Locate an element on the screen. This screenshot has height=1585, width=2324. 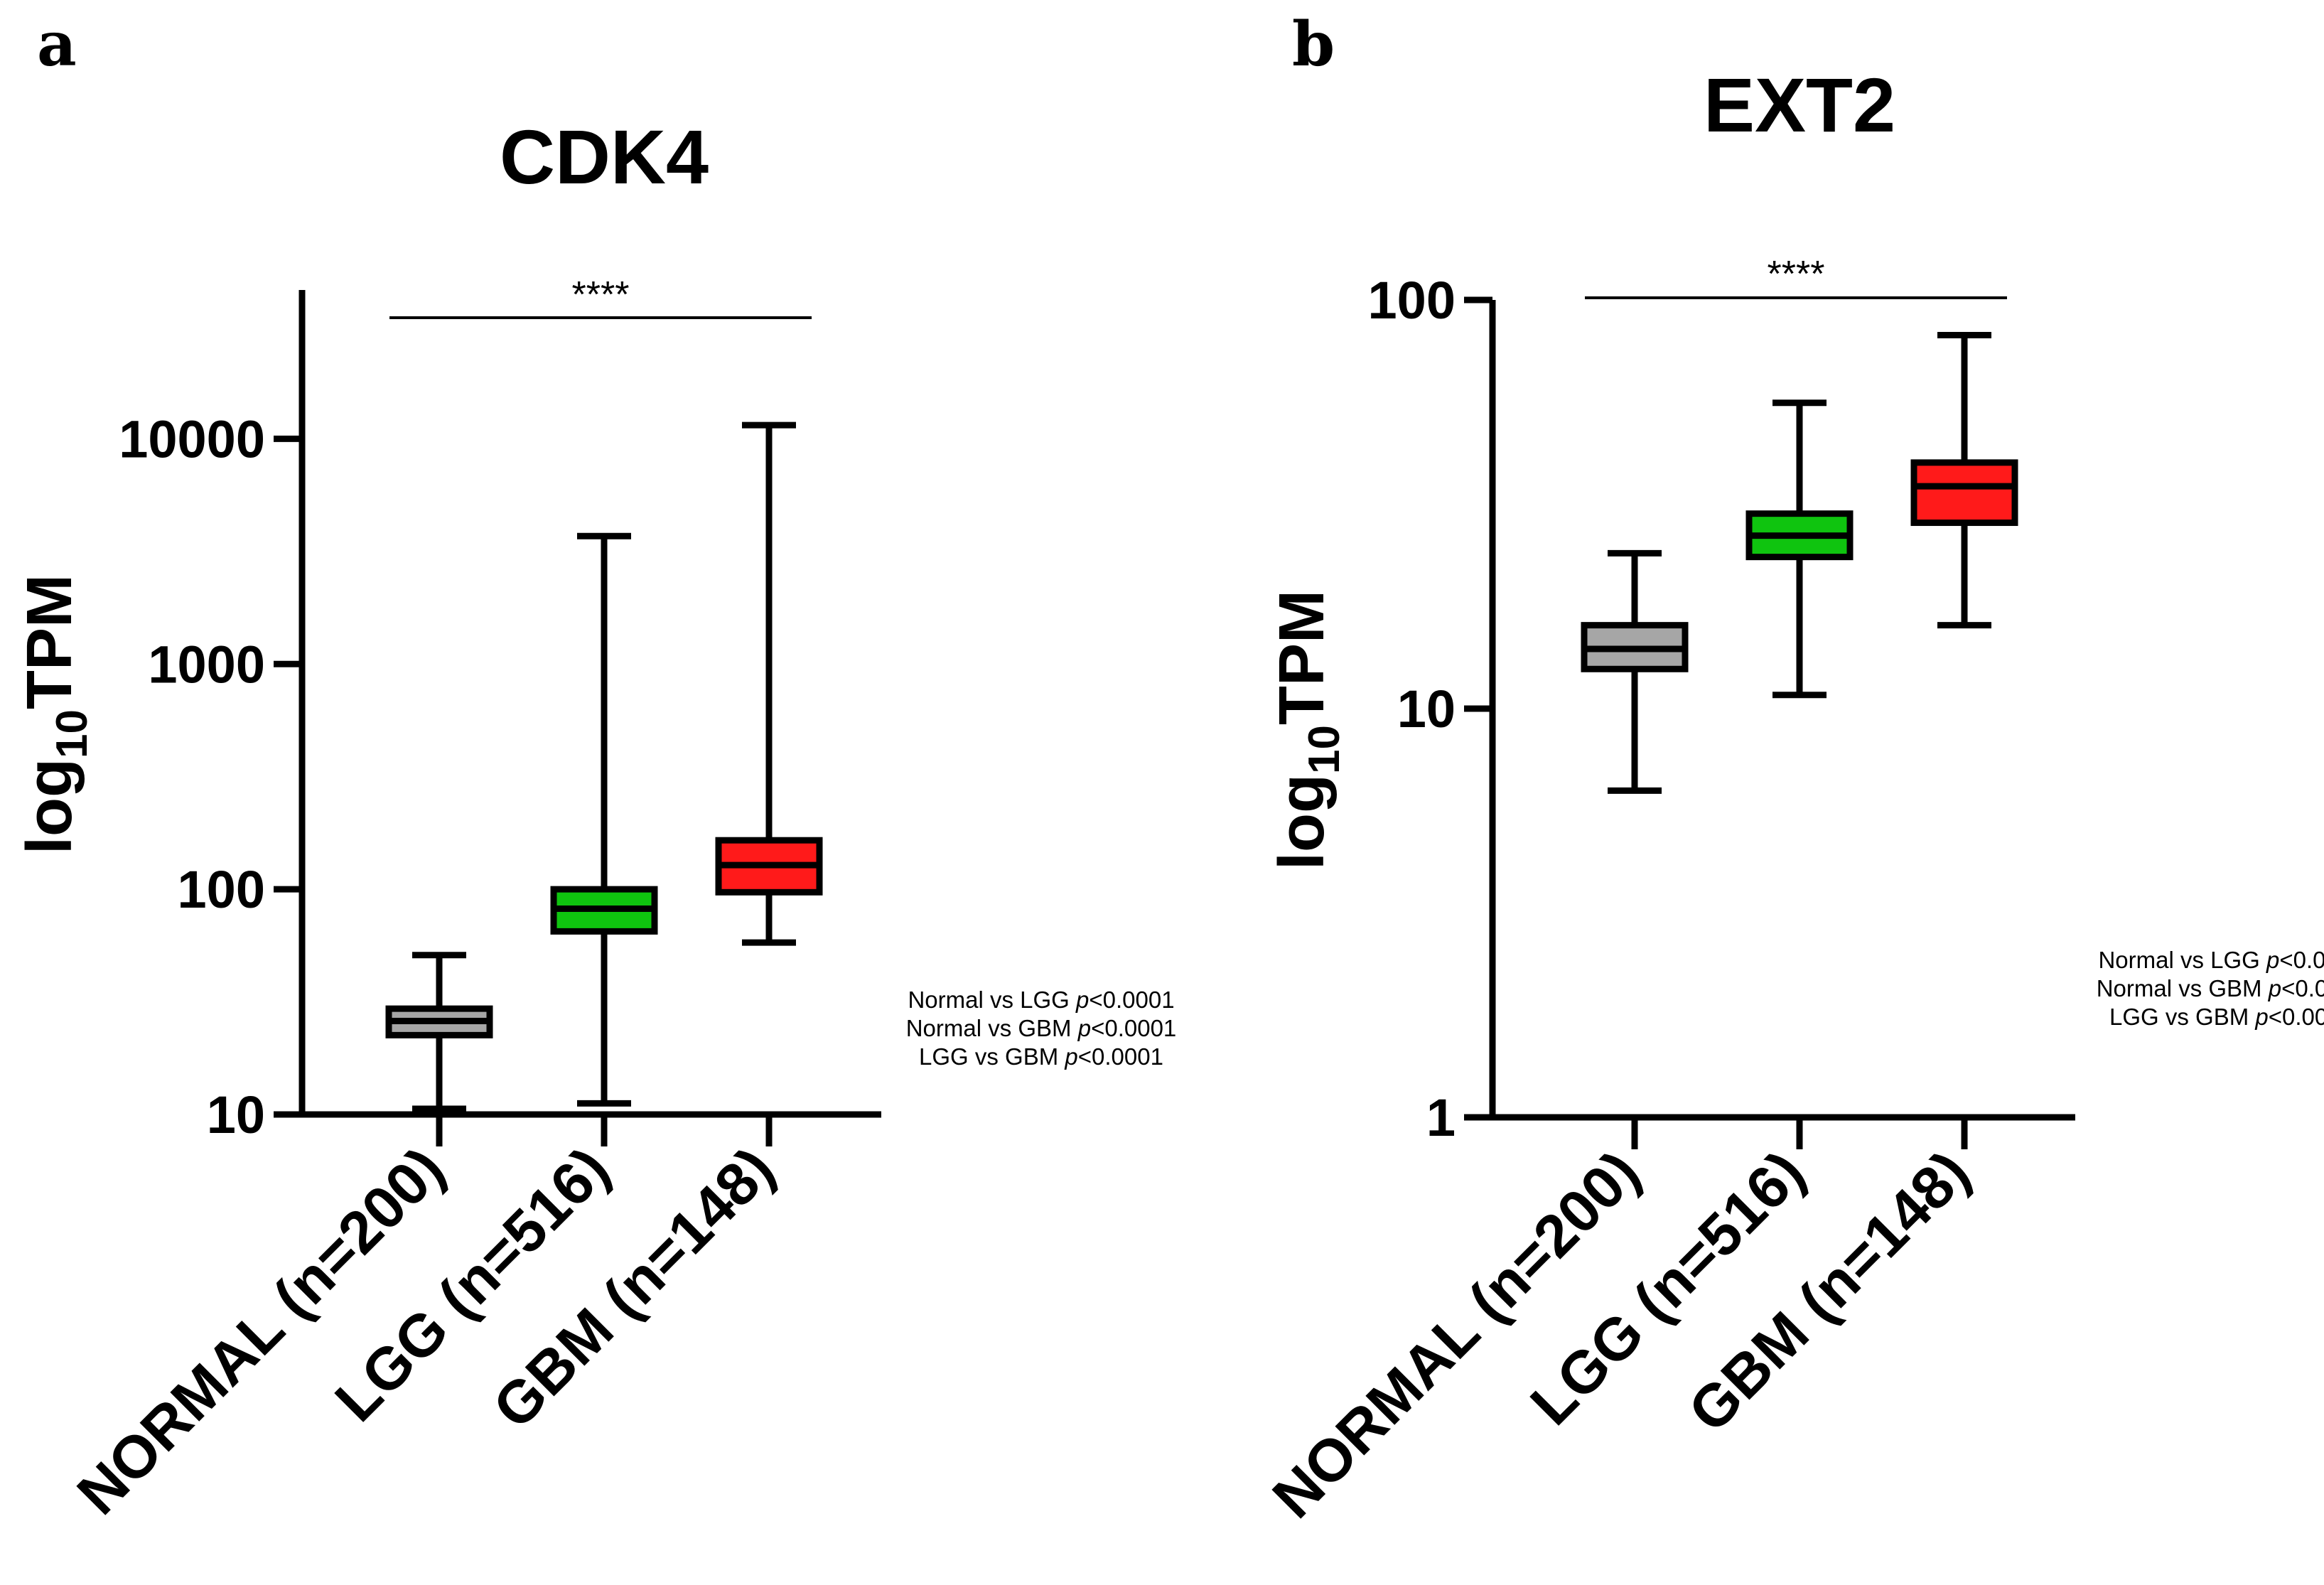
chart-title-ext2: EXT2 is located at coordinates (1799, 105).